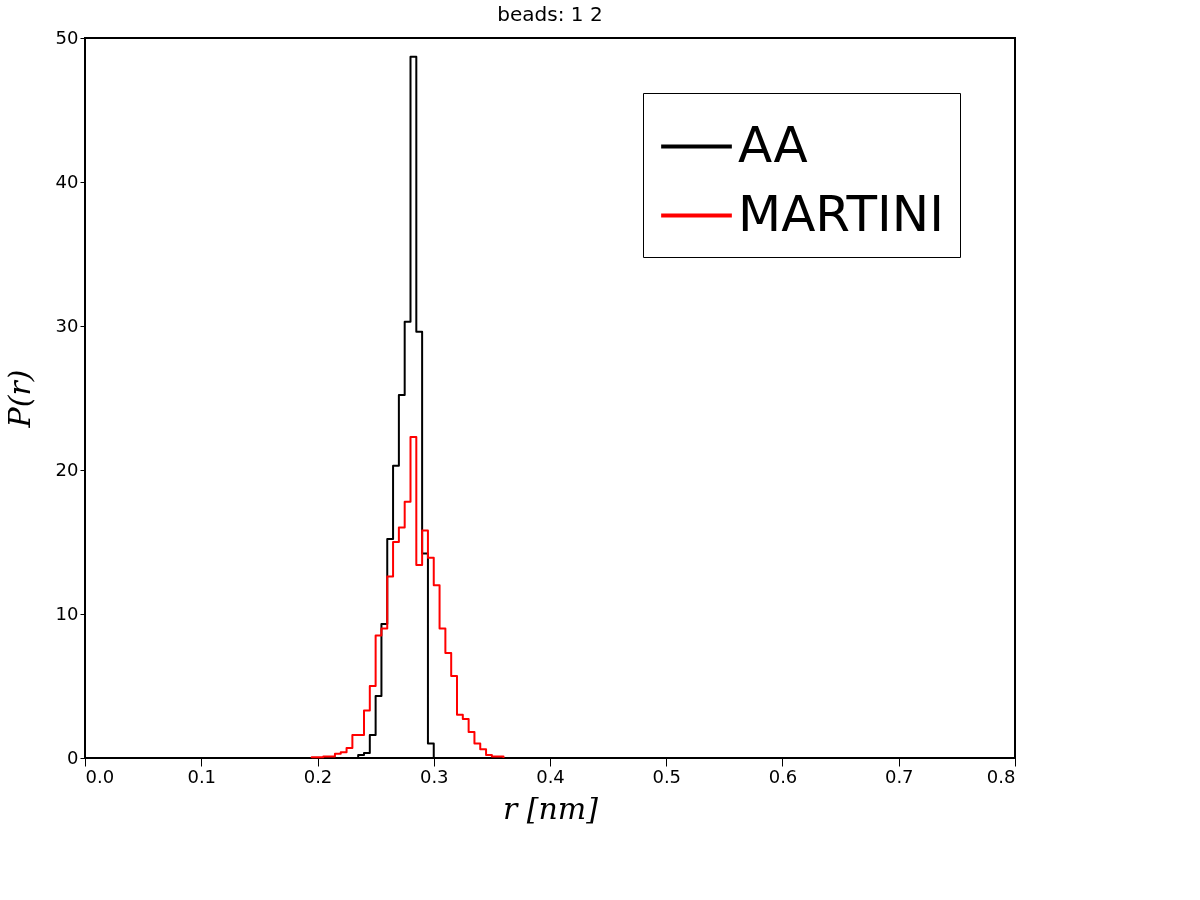 The width and height of the screenshot is (1200, 900). Describe the element at coordinates (773, 144) in the screenshot. I see `legend-label: AA` at that location.